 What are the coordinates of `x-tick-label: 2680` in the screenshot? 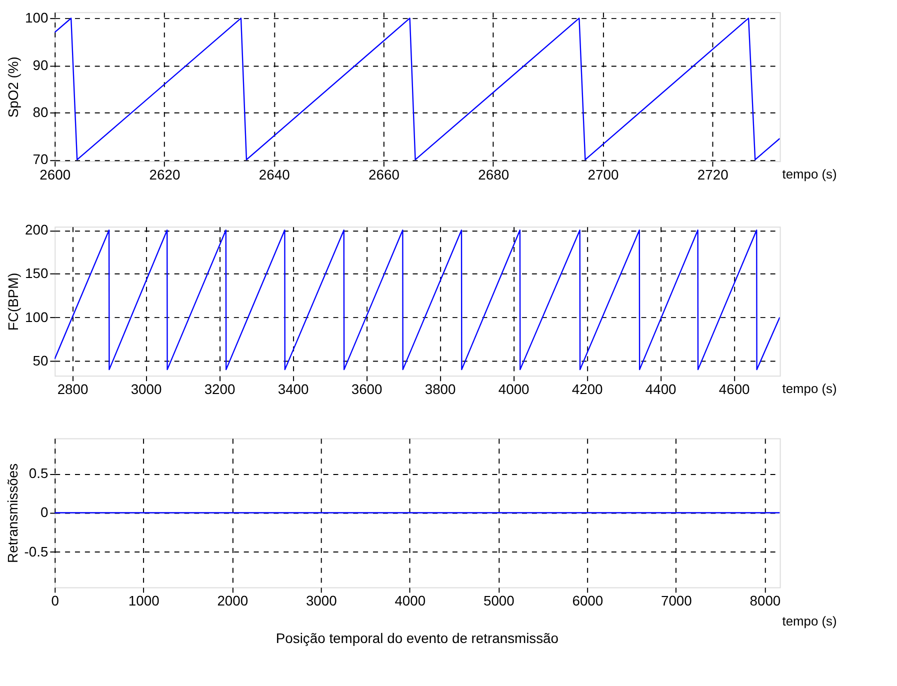 It's located at (494, 174).